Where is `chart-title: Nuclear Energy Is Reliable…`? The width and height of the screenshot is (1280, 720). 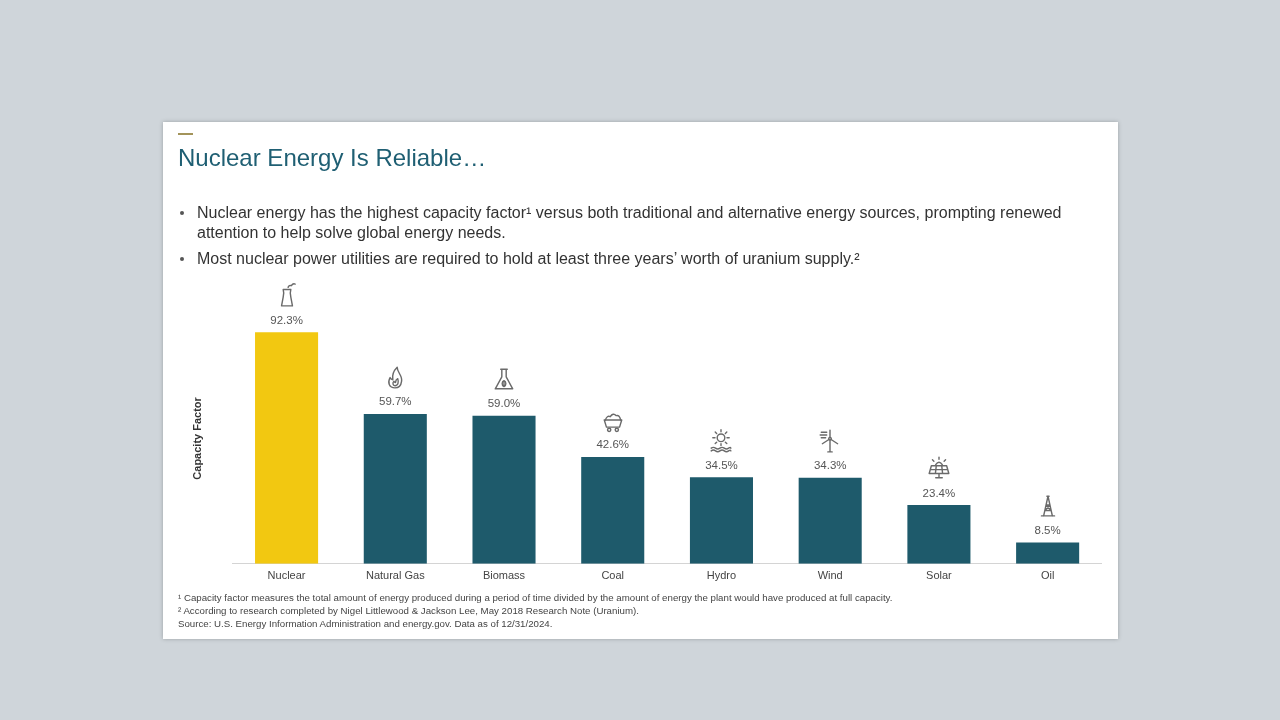 chart-title: Nuclear Energy Is Reliable… is located at coordinates (332, 158).